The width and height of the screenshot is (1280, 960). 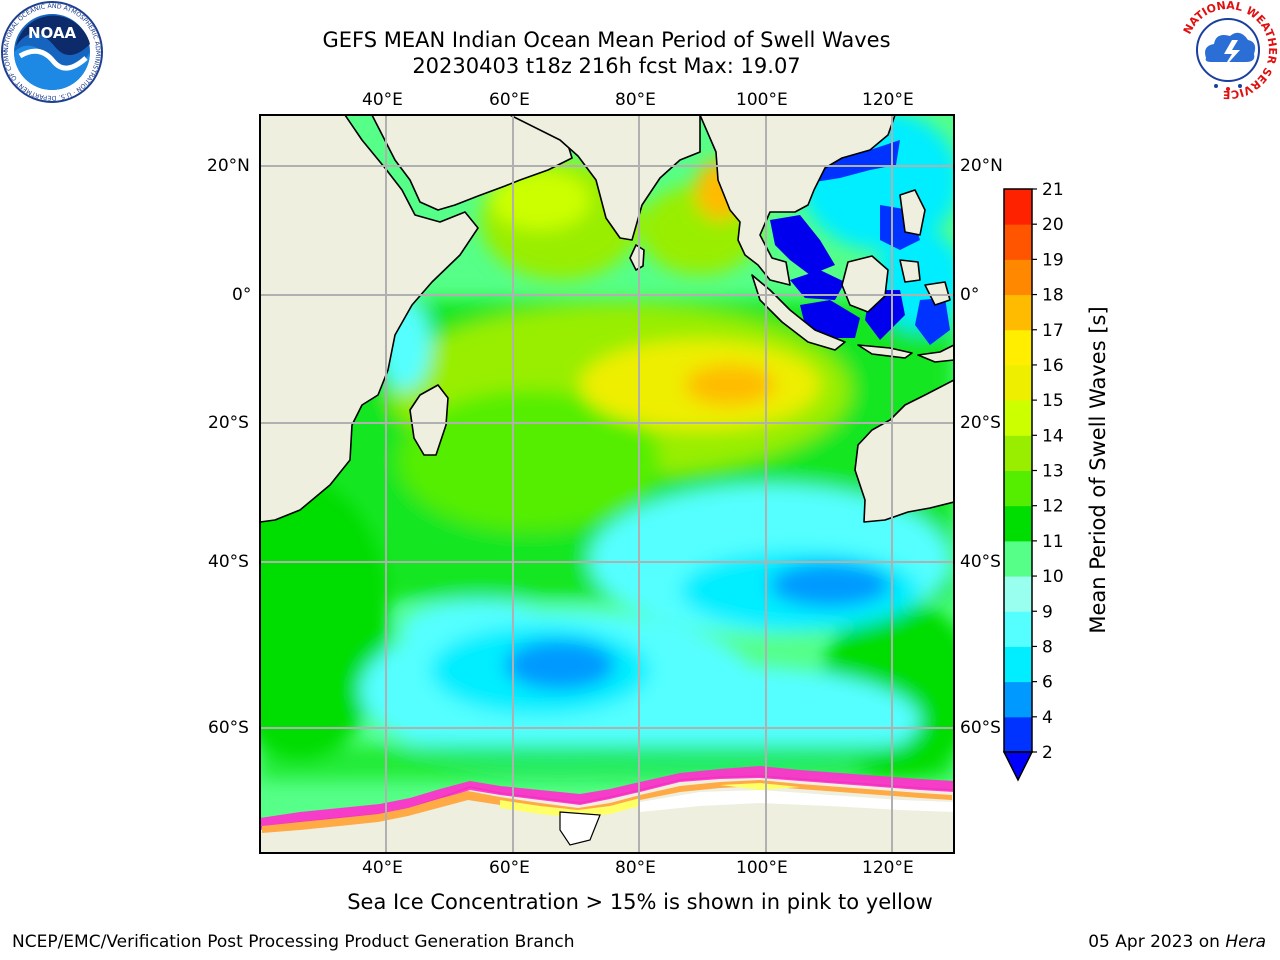 I want to click on land-africa, so click(x=369, y=319).